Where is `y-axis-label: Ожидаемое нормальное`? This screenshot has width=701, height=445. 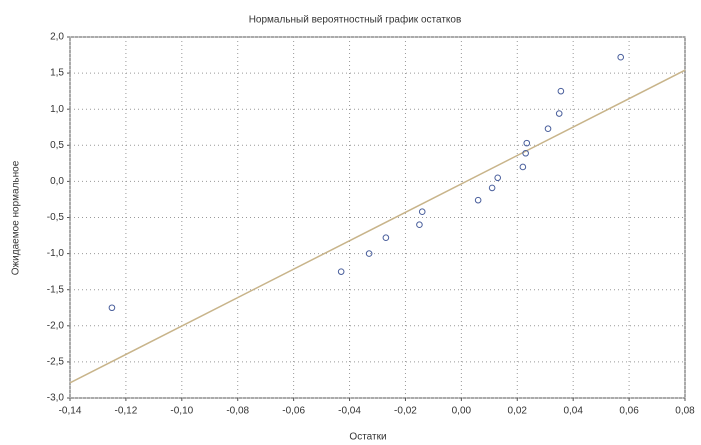
y-axis-label: Ожидаемое нормальное is located at coordinates (16, 217).